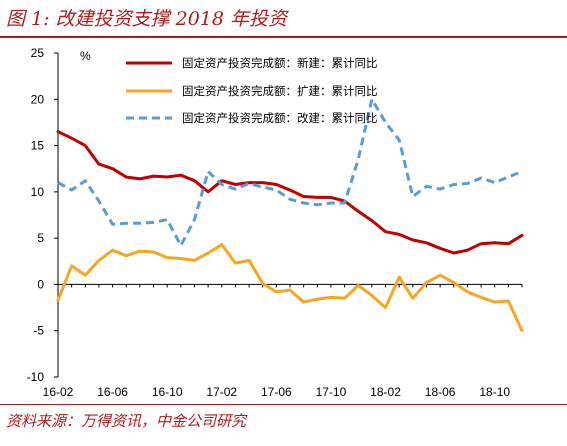  What do you see at coordinates (280, 118) in the screenshot?
I see `legend-label-3: 固定资产投资完成额：改建：累计同比` at bounding box center [280, 118].